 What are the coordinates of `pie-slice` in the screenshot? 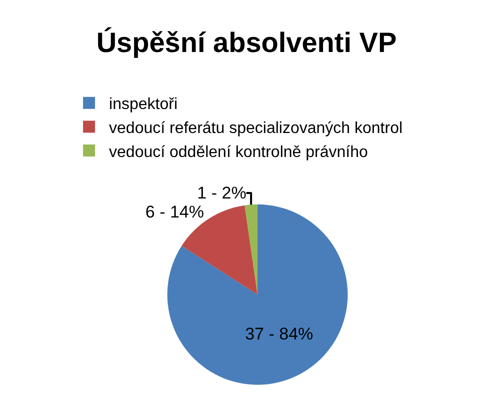 It's located at (251, 249).